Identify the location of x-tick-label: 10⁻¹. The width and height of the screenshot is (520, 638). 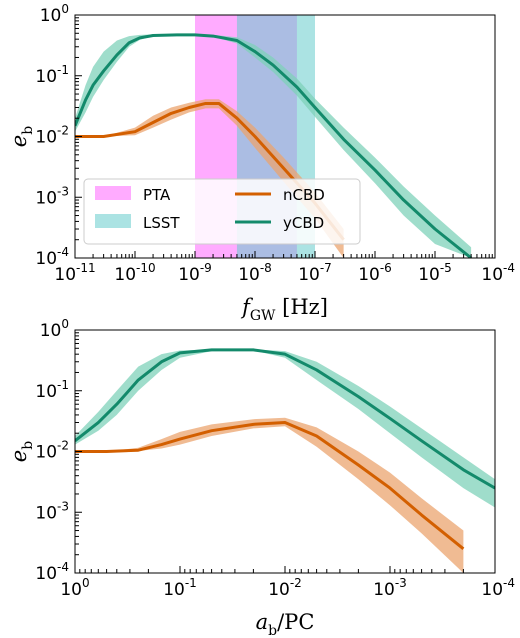
(180, 588).